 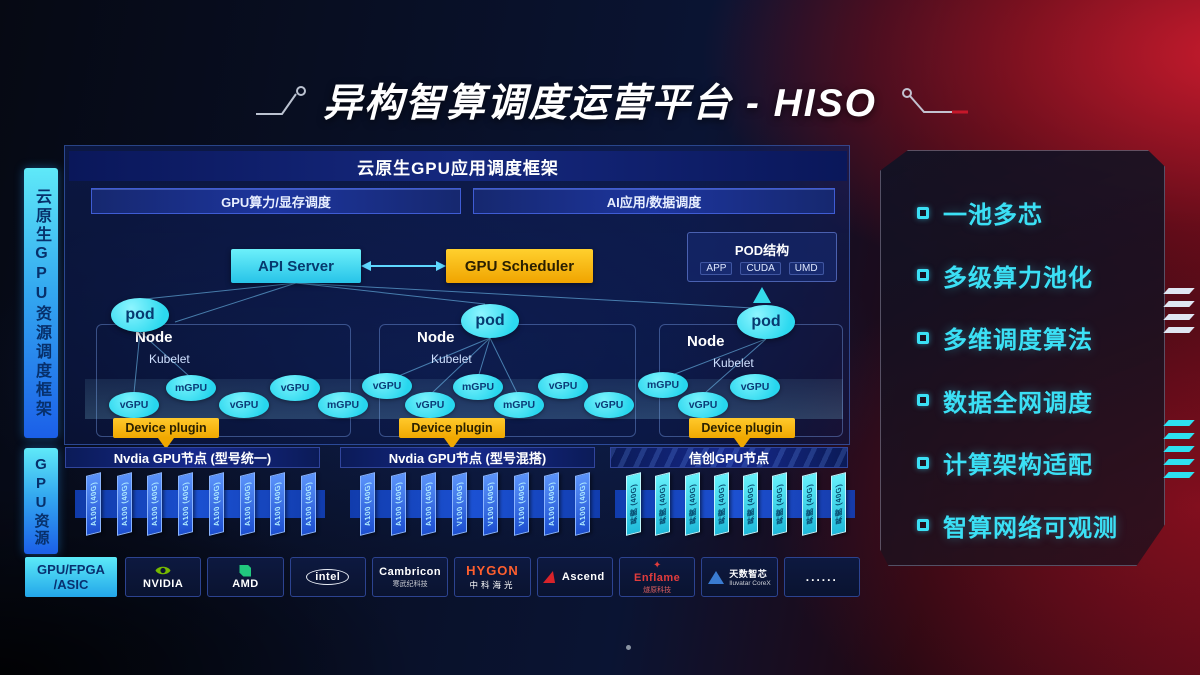 What do you see at coordinates (192, 457) in the screenshot?
I see `gpu-node-header-1: Nvdia GPU节点 (型号统一)` at bounding box center [192, 457].